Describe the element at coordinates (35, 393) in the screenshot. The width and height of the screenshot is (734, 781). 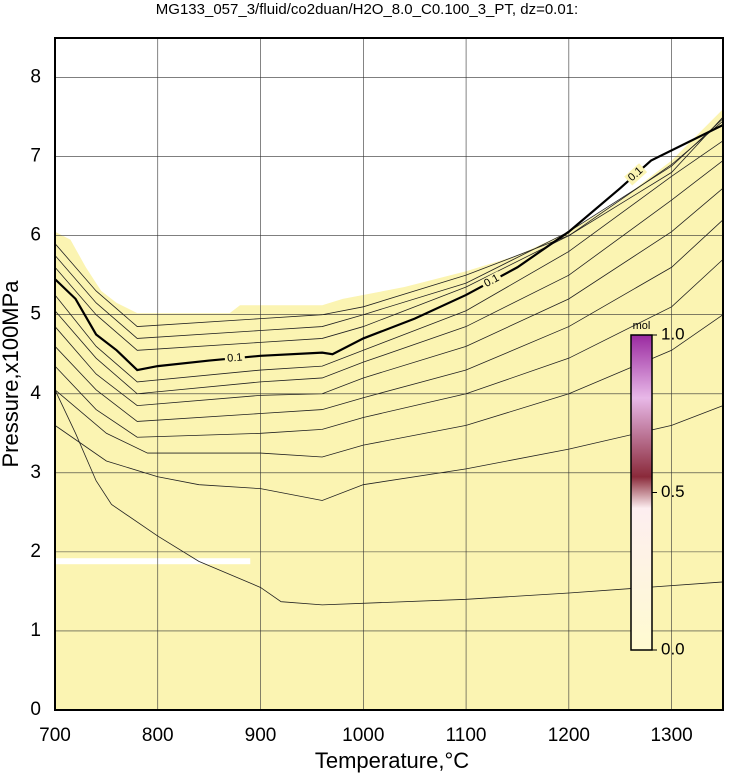
I see `y-tick-label: 4` at that location.